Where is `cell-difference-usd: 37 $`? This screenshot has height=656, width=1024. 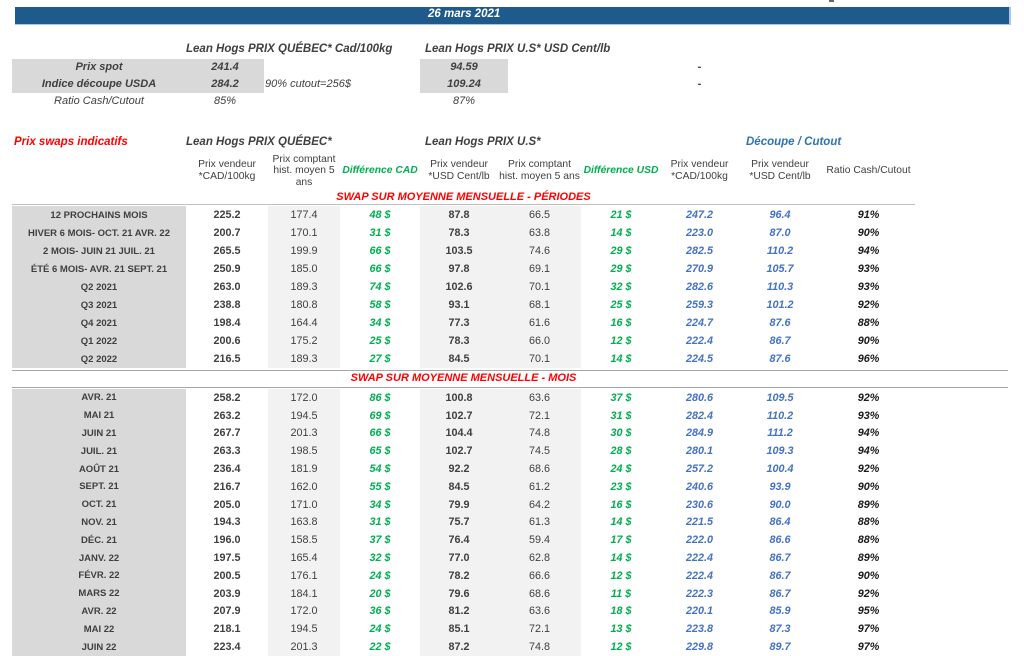
cell-difference-usd: 37 $ is located at coordinates (621, 397).